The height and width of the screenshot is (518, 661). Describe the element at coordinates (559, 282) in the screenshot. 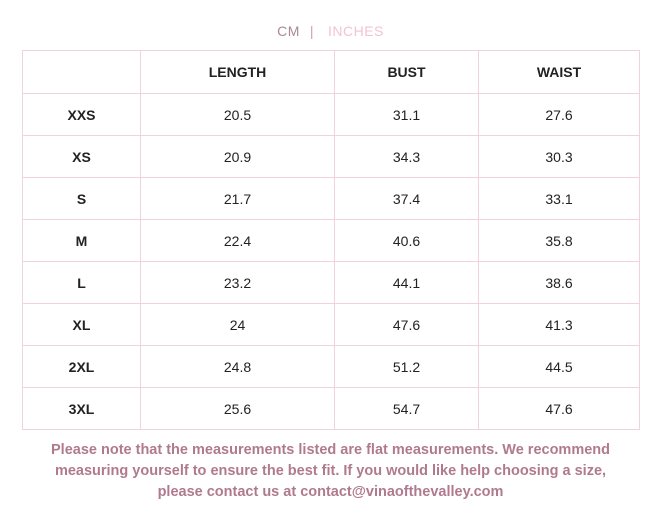

I see `value-cell: 38.6` at that location.